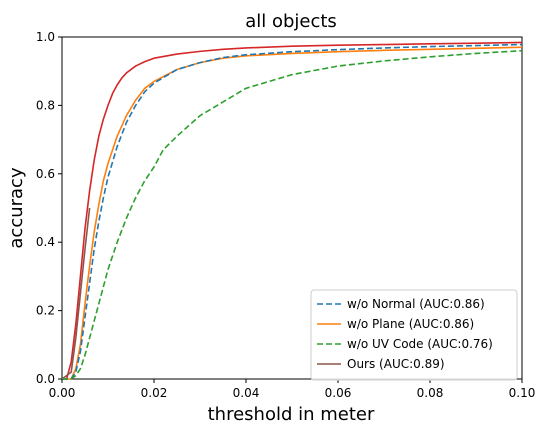 The height and width of the screenshot is (433, 550). Describe the element at coordinates (45, 37) in the screenshot. I see `y-tick-label: 1.0` at that location.